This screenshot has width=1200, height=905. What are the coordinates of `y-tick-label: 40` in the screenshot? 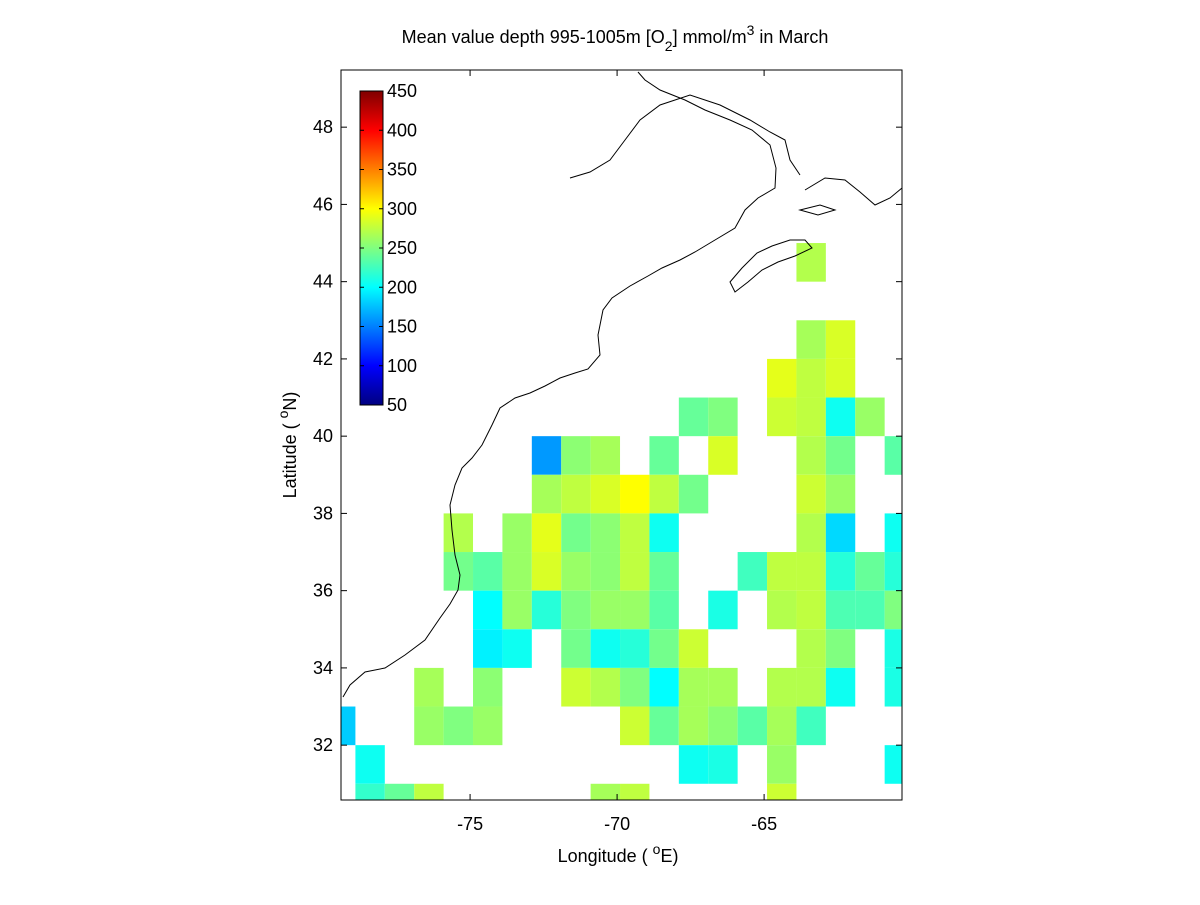 It's located at (323, 436).